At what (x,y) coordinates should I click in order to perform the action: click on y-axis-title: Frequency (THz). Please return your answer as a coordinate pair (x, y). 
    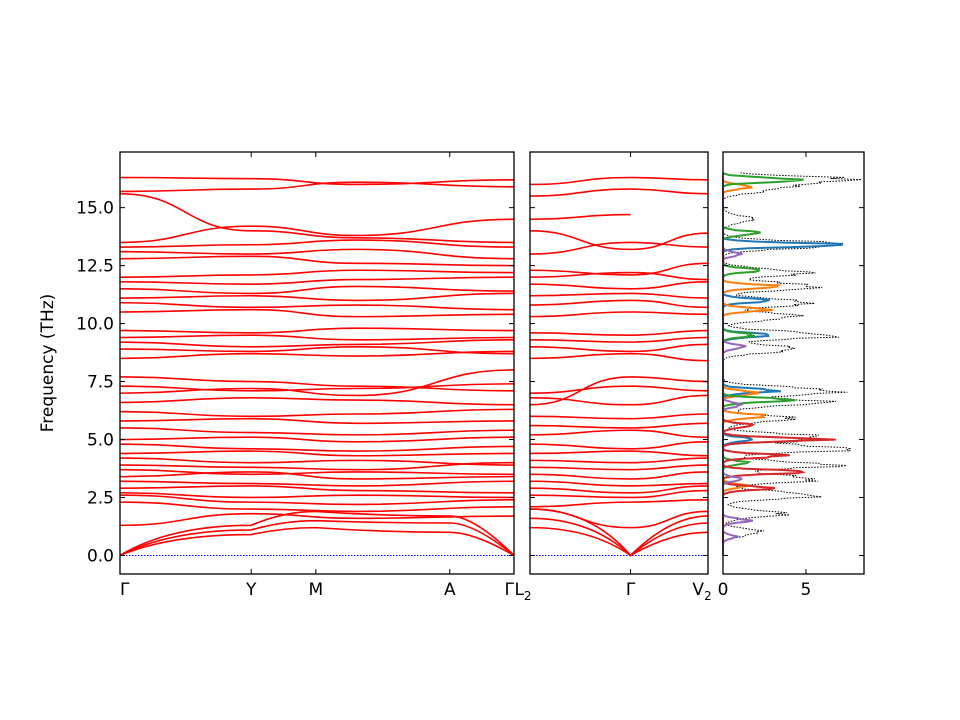
    Looking at the image, I should click on (48, 363).